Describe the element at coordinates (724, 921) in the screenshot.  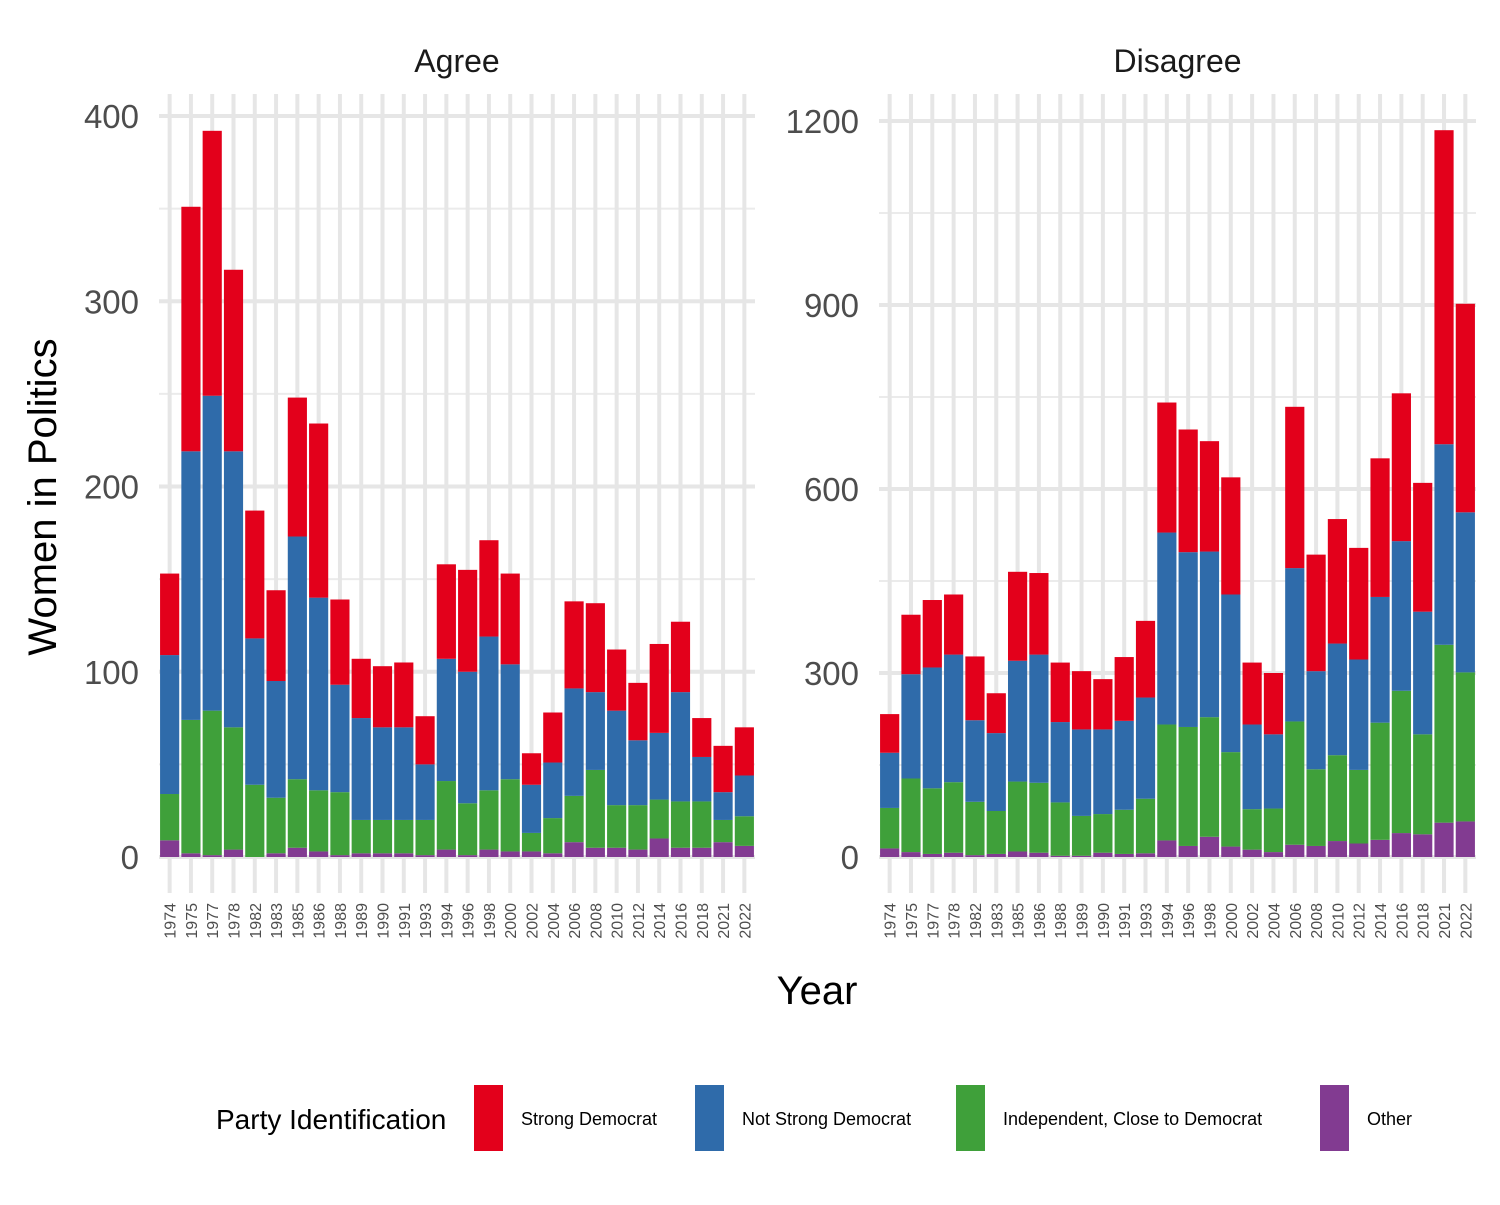
I see `x-tick-label: 2021` at that location.